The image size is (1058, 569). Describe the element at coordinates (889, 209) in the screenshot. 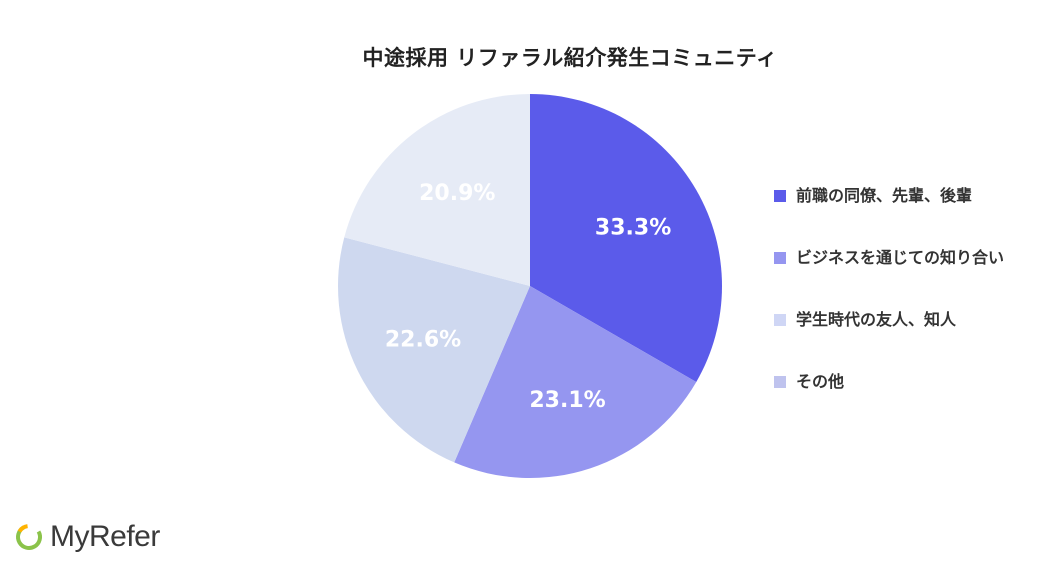

I see `legend-item-coworkers: 前職の同僚、先輩、後輩` at that location.